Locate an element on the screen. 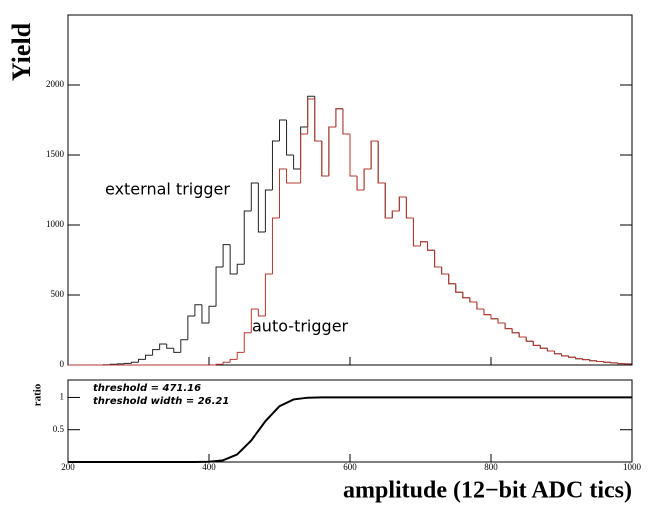 Image resolution: width=653 pixels, height=514 pixels. y-tick-label: 1 is located at coordinates (62, 396).